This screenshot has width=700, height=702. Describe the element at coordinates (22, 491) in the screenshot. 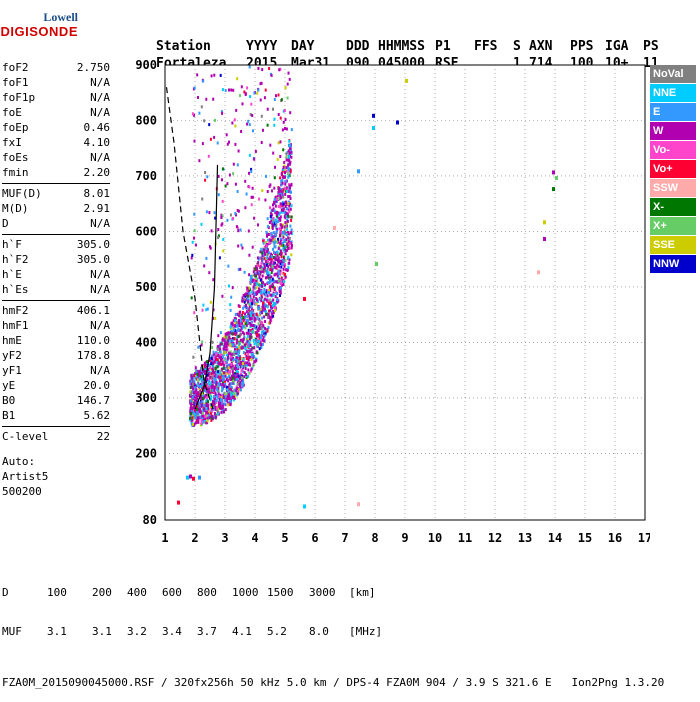

I see `auto-code: 500200` at that location.